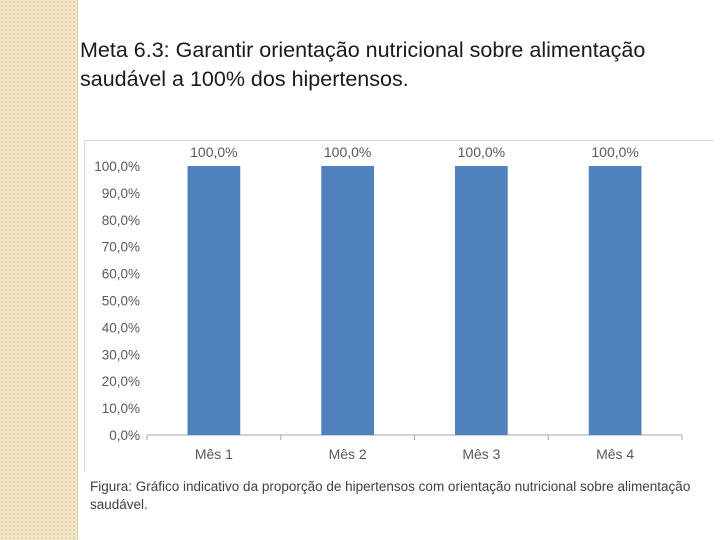  I want to click on x-tick-label: Mês 3, so click(481, 454).